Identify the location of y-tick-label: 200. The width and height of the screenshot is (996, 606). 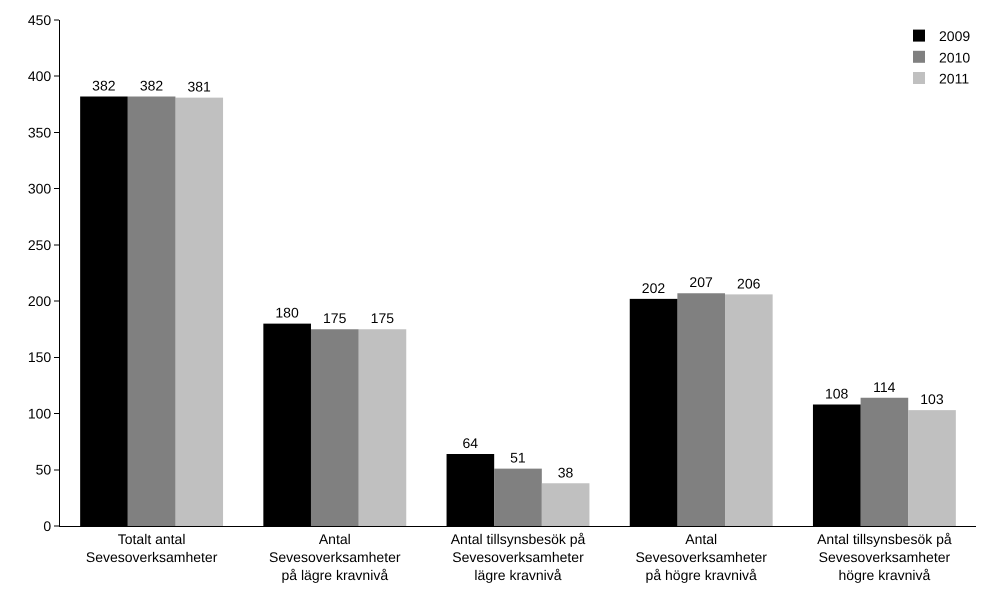
(40, 301).